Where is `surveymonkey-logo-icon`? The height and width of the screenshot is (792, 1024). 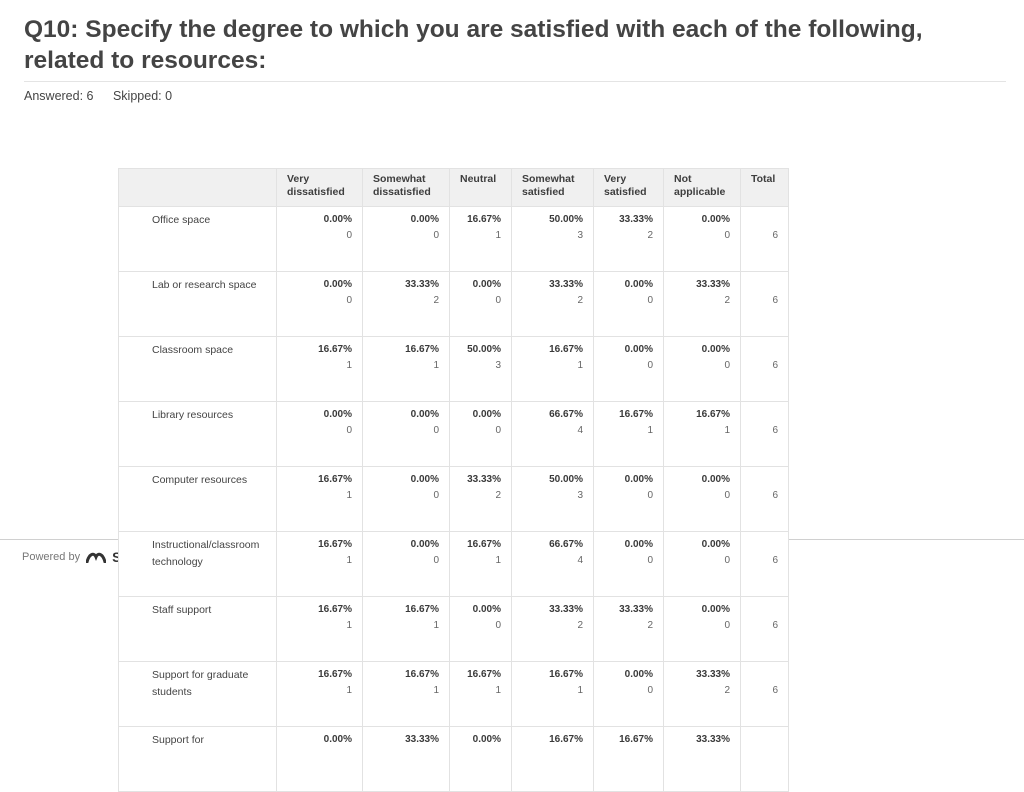
surveymonkey-logo-icon is located at coordinates (96, 557).